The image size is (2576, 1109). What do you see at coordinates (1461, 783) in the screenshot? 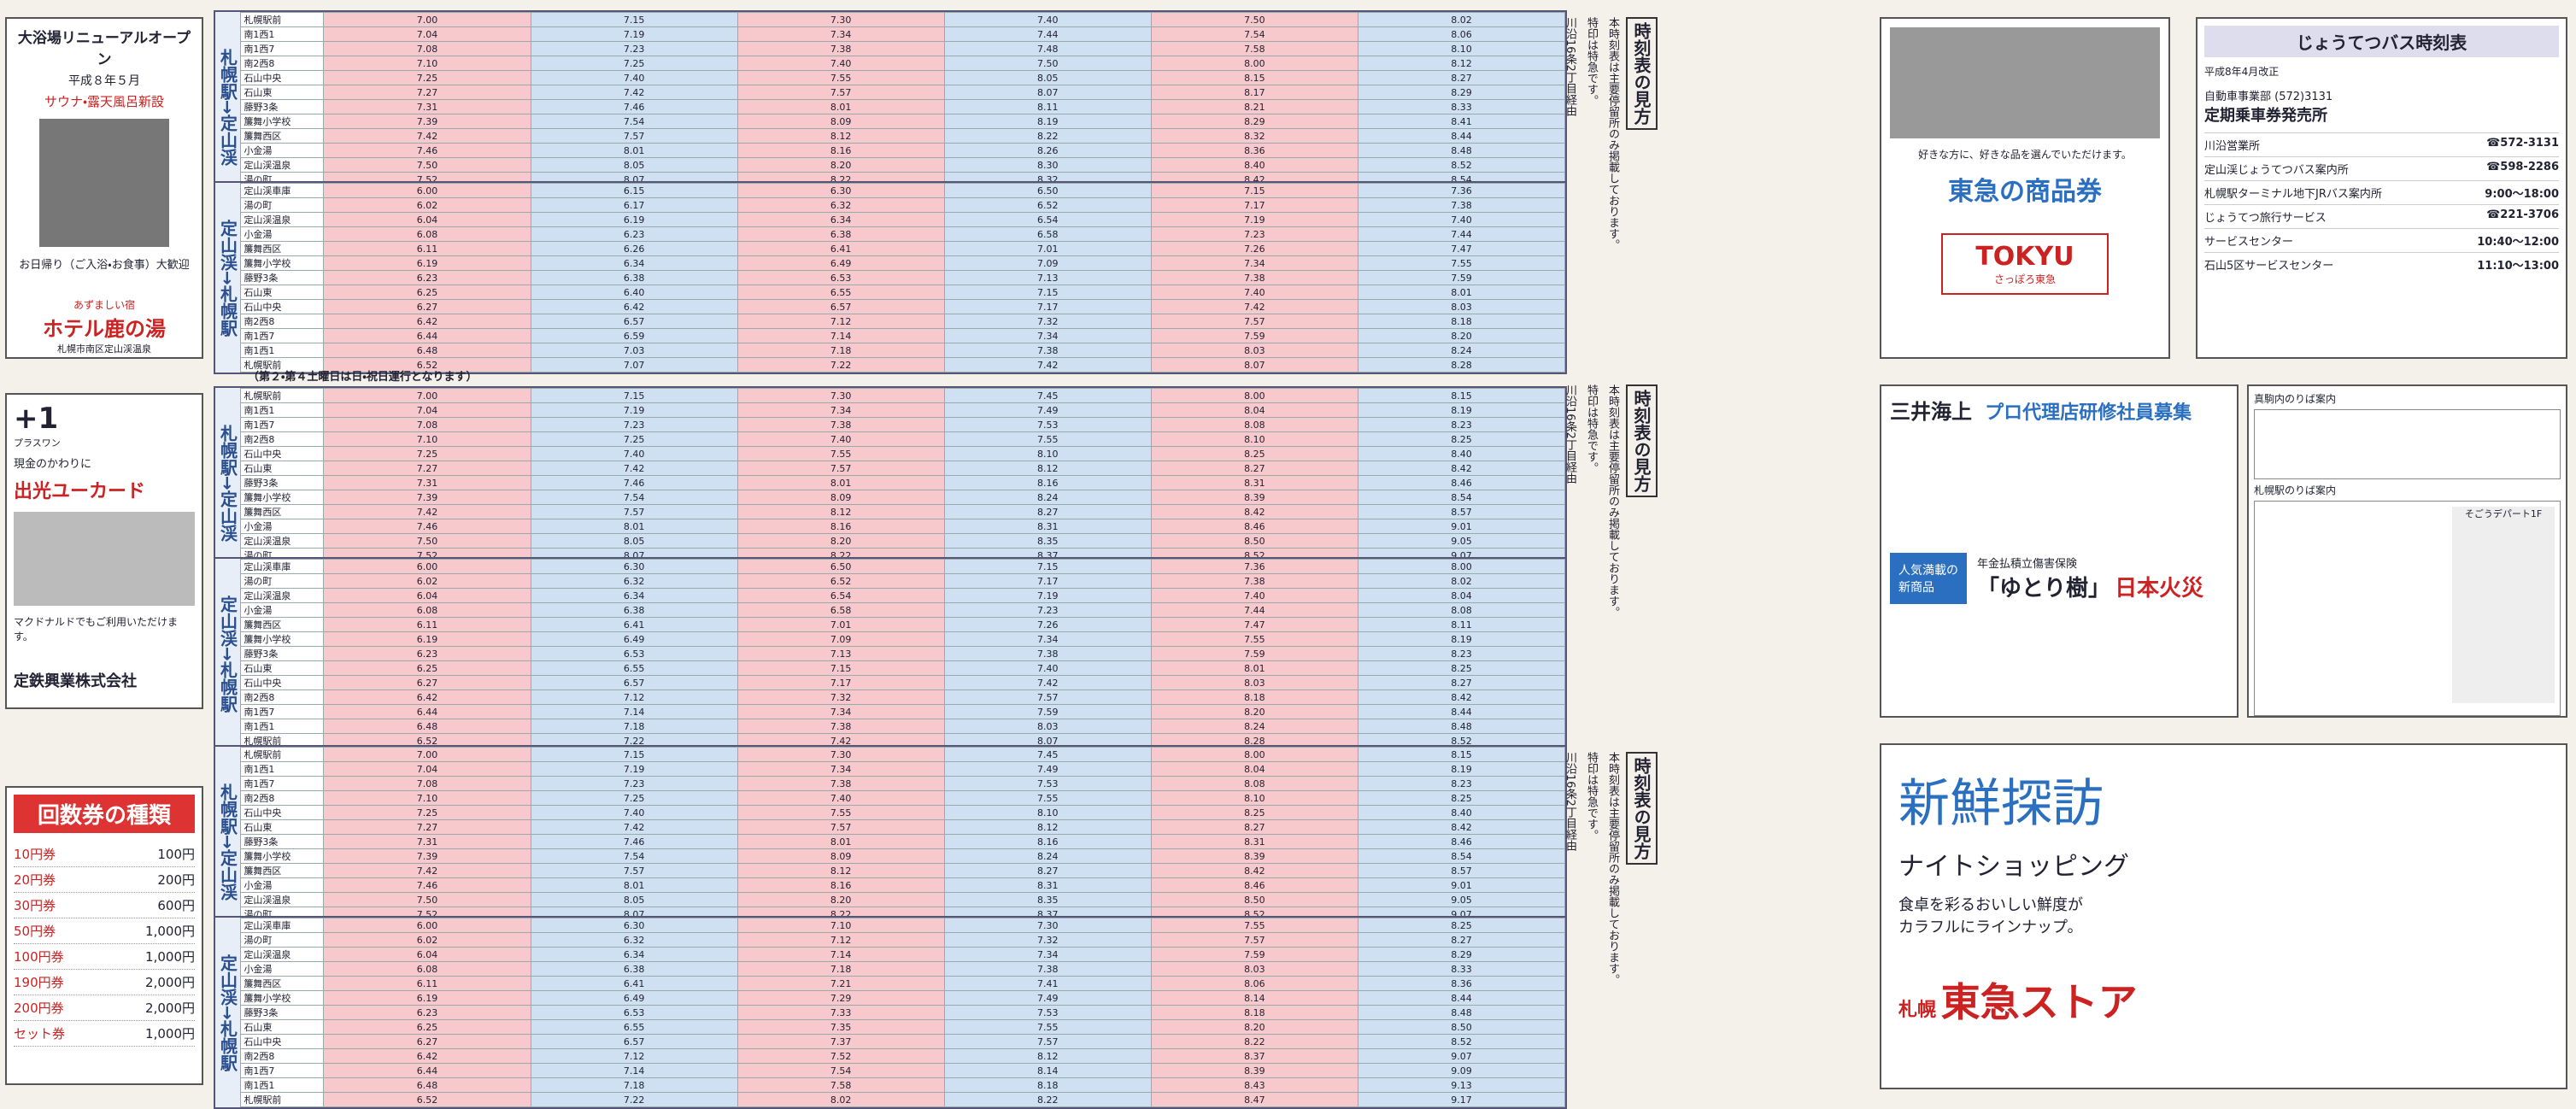
I see `time: 8.23` at bounding box center [1461, 783].